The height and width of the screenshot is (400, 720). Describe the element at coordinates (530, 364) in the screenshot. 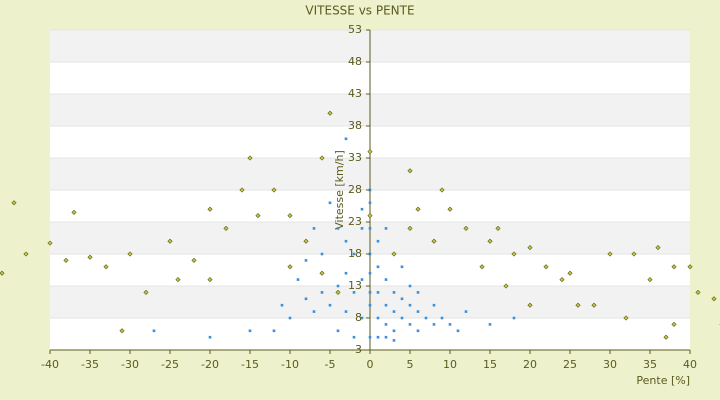

I see `x-tick-label: 20` at that location.